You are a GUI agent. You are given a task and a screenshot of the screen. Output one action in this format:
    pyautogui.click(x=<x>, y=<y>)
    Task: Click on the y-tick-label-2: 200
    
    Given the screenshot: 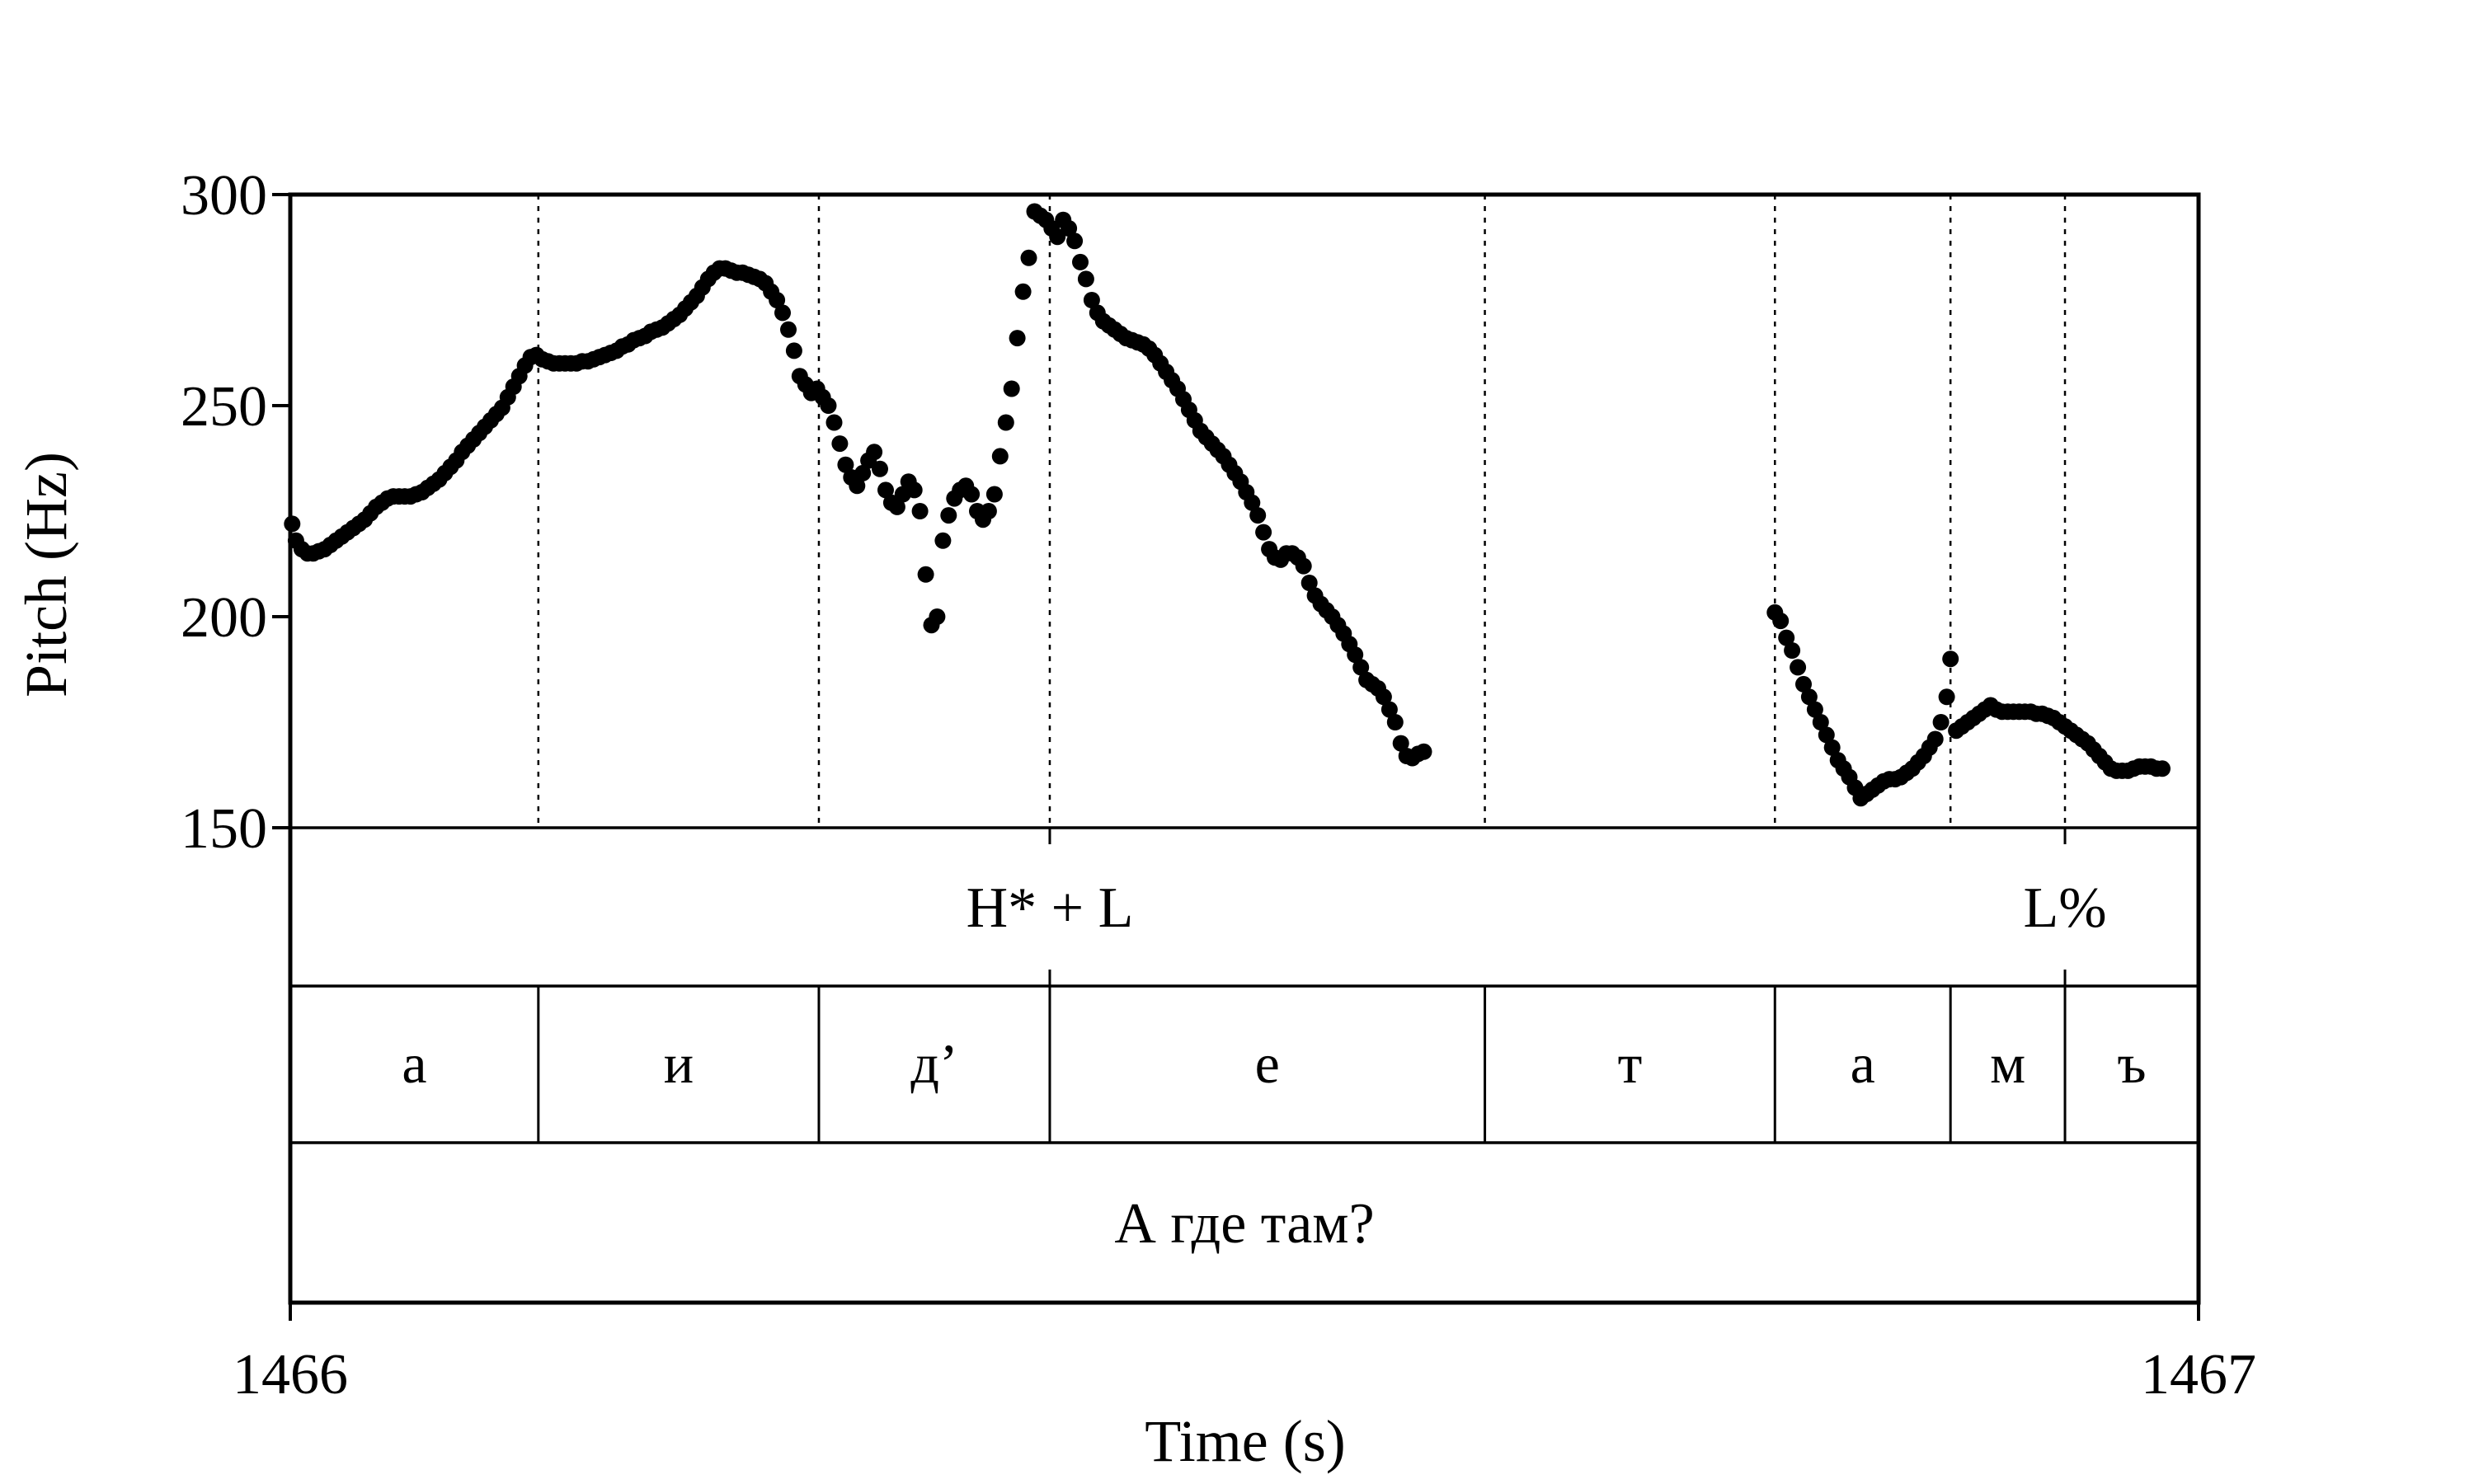 What is the action you would take?
    pyautogui.click(x=224, y=618)
    